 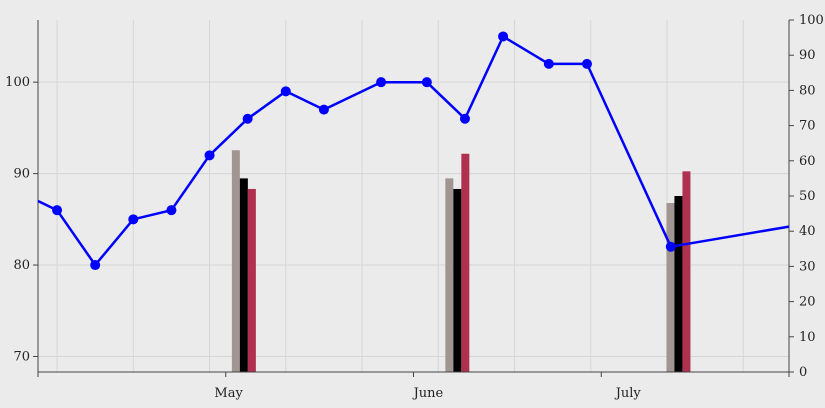 What do you see at coordinates (807, 196) in the screenshot?
I see `y-right-tick-label: 50` at bounding box center [807, 196].